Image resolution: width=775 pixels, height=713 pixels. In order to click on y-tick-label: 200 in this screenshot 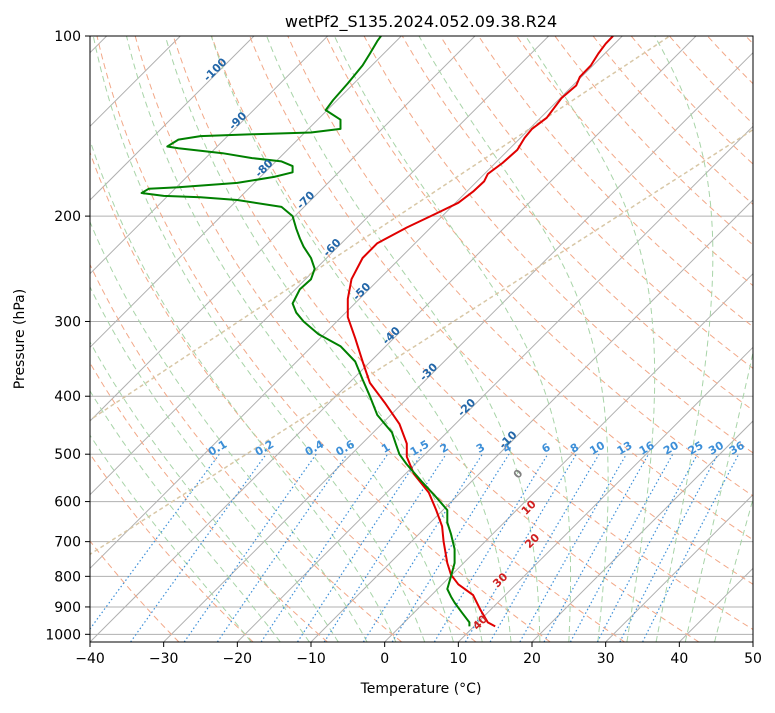, I will do `click(67, 217)`.